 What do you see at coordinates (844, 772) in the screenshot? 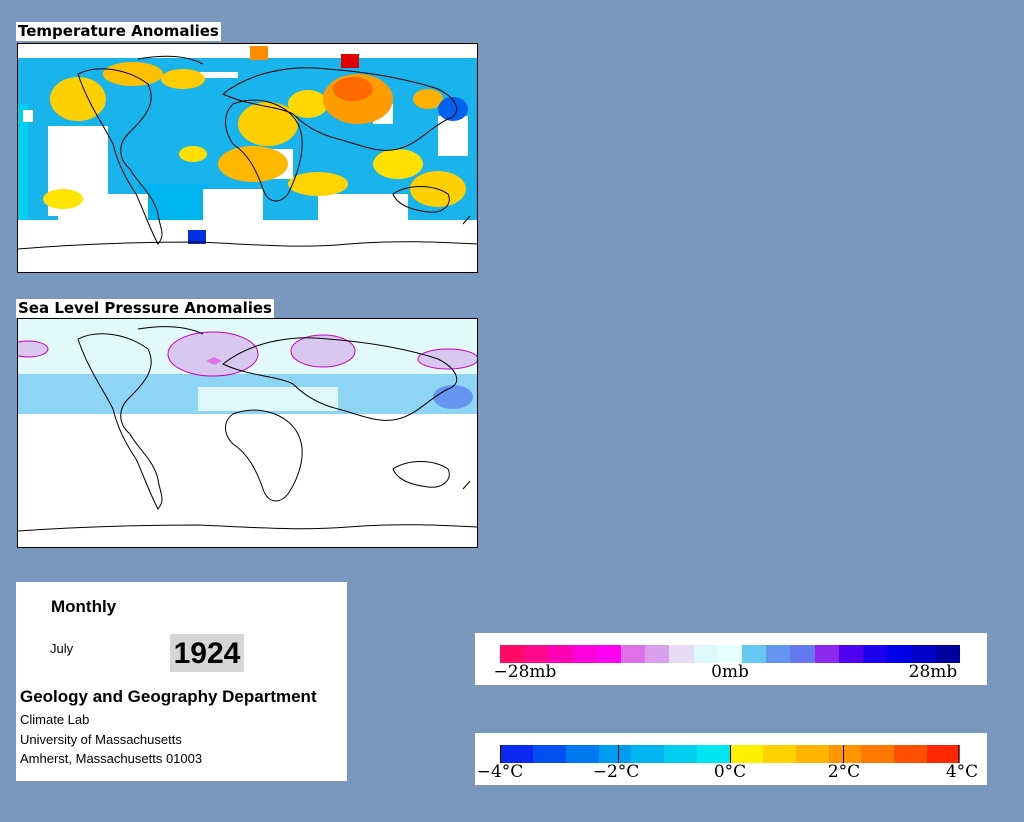
I see `temp-legend-label: 2°C` at bounding box center [844, 772].